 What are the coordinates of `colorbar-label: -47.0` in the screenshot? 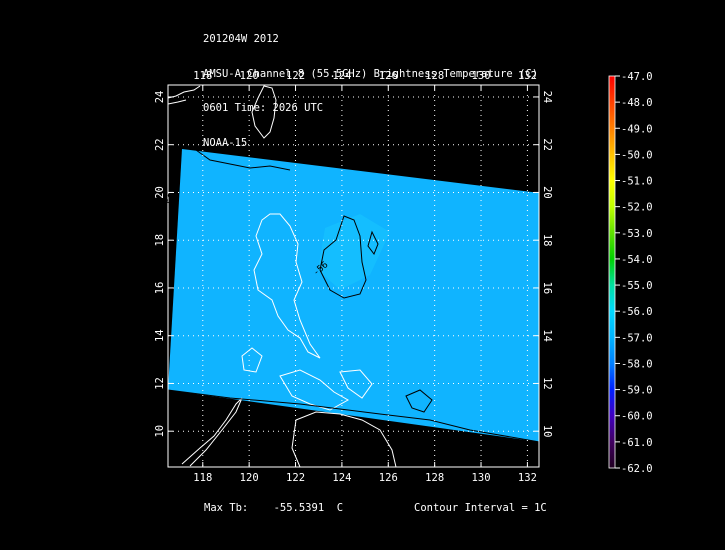 It's located at (637, 77).